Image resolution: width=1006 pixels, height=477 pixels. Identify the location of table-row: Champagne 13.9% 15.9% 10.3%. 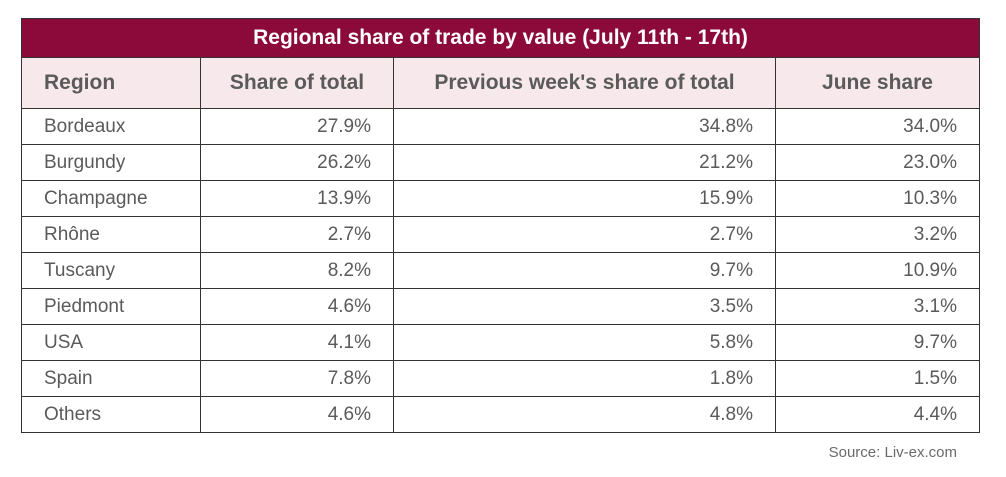
(500, 198).